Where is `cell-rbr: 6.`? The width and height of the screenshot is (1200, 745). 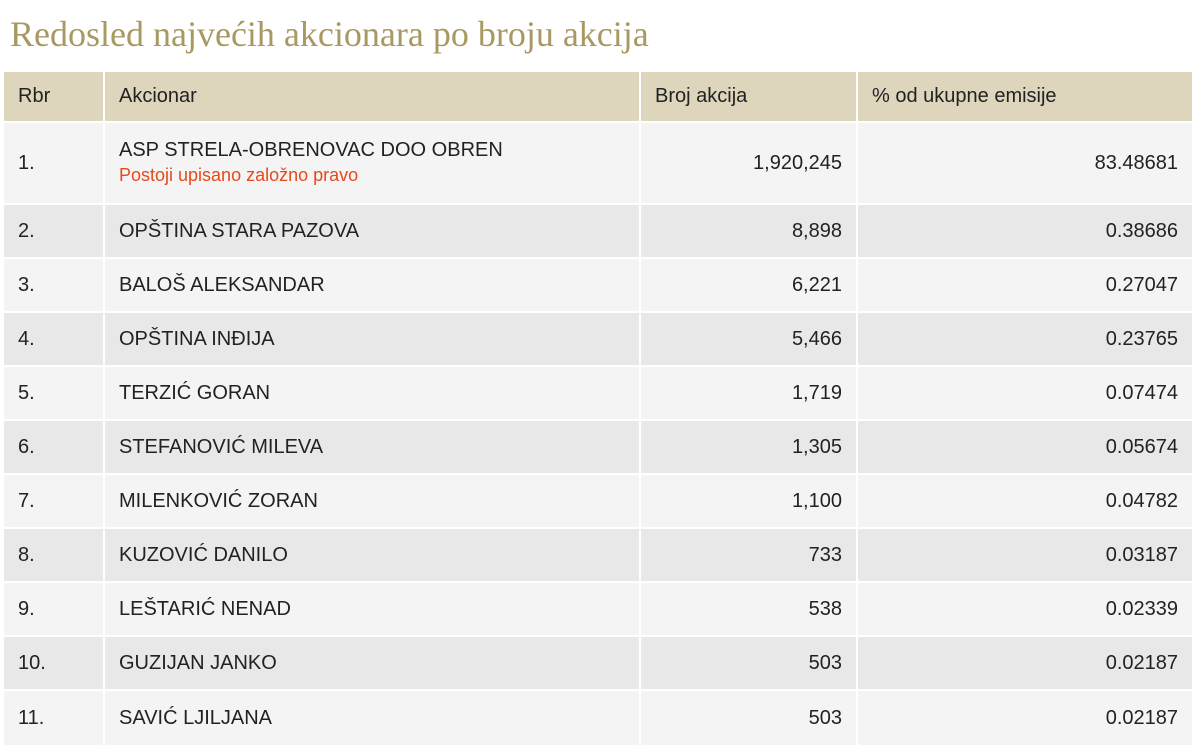
cell-rbr: 6. is located at coordinates (54, 448).